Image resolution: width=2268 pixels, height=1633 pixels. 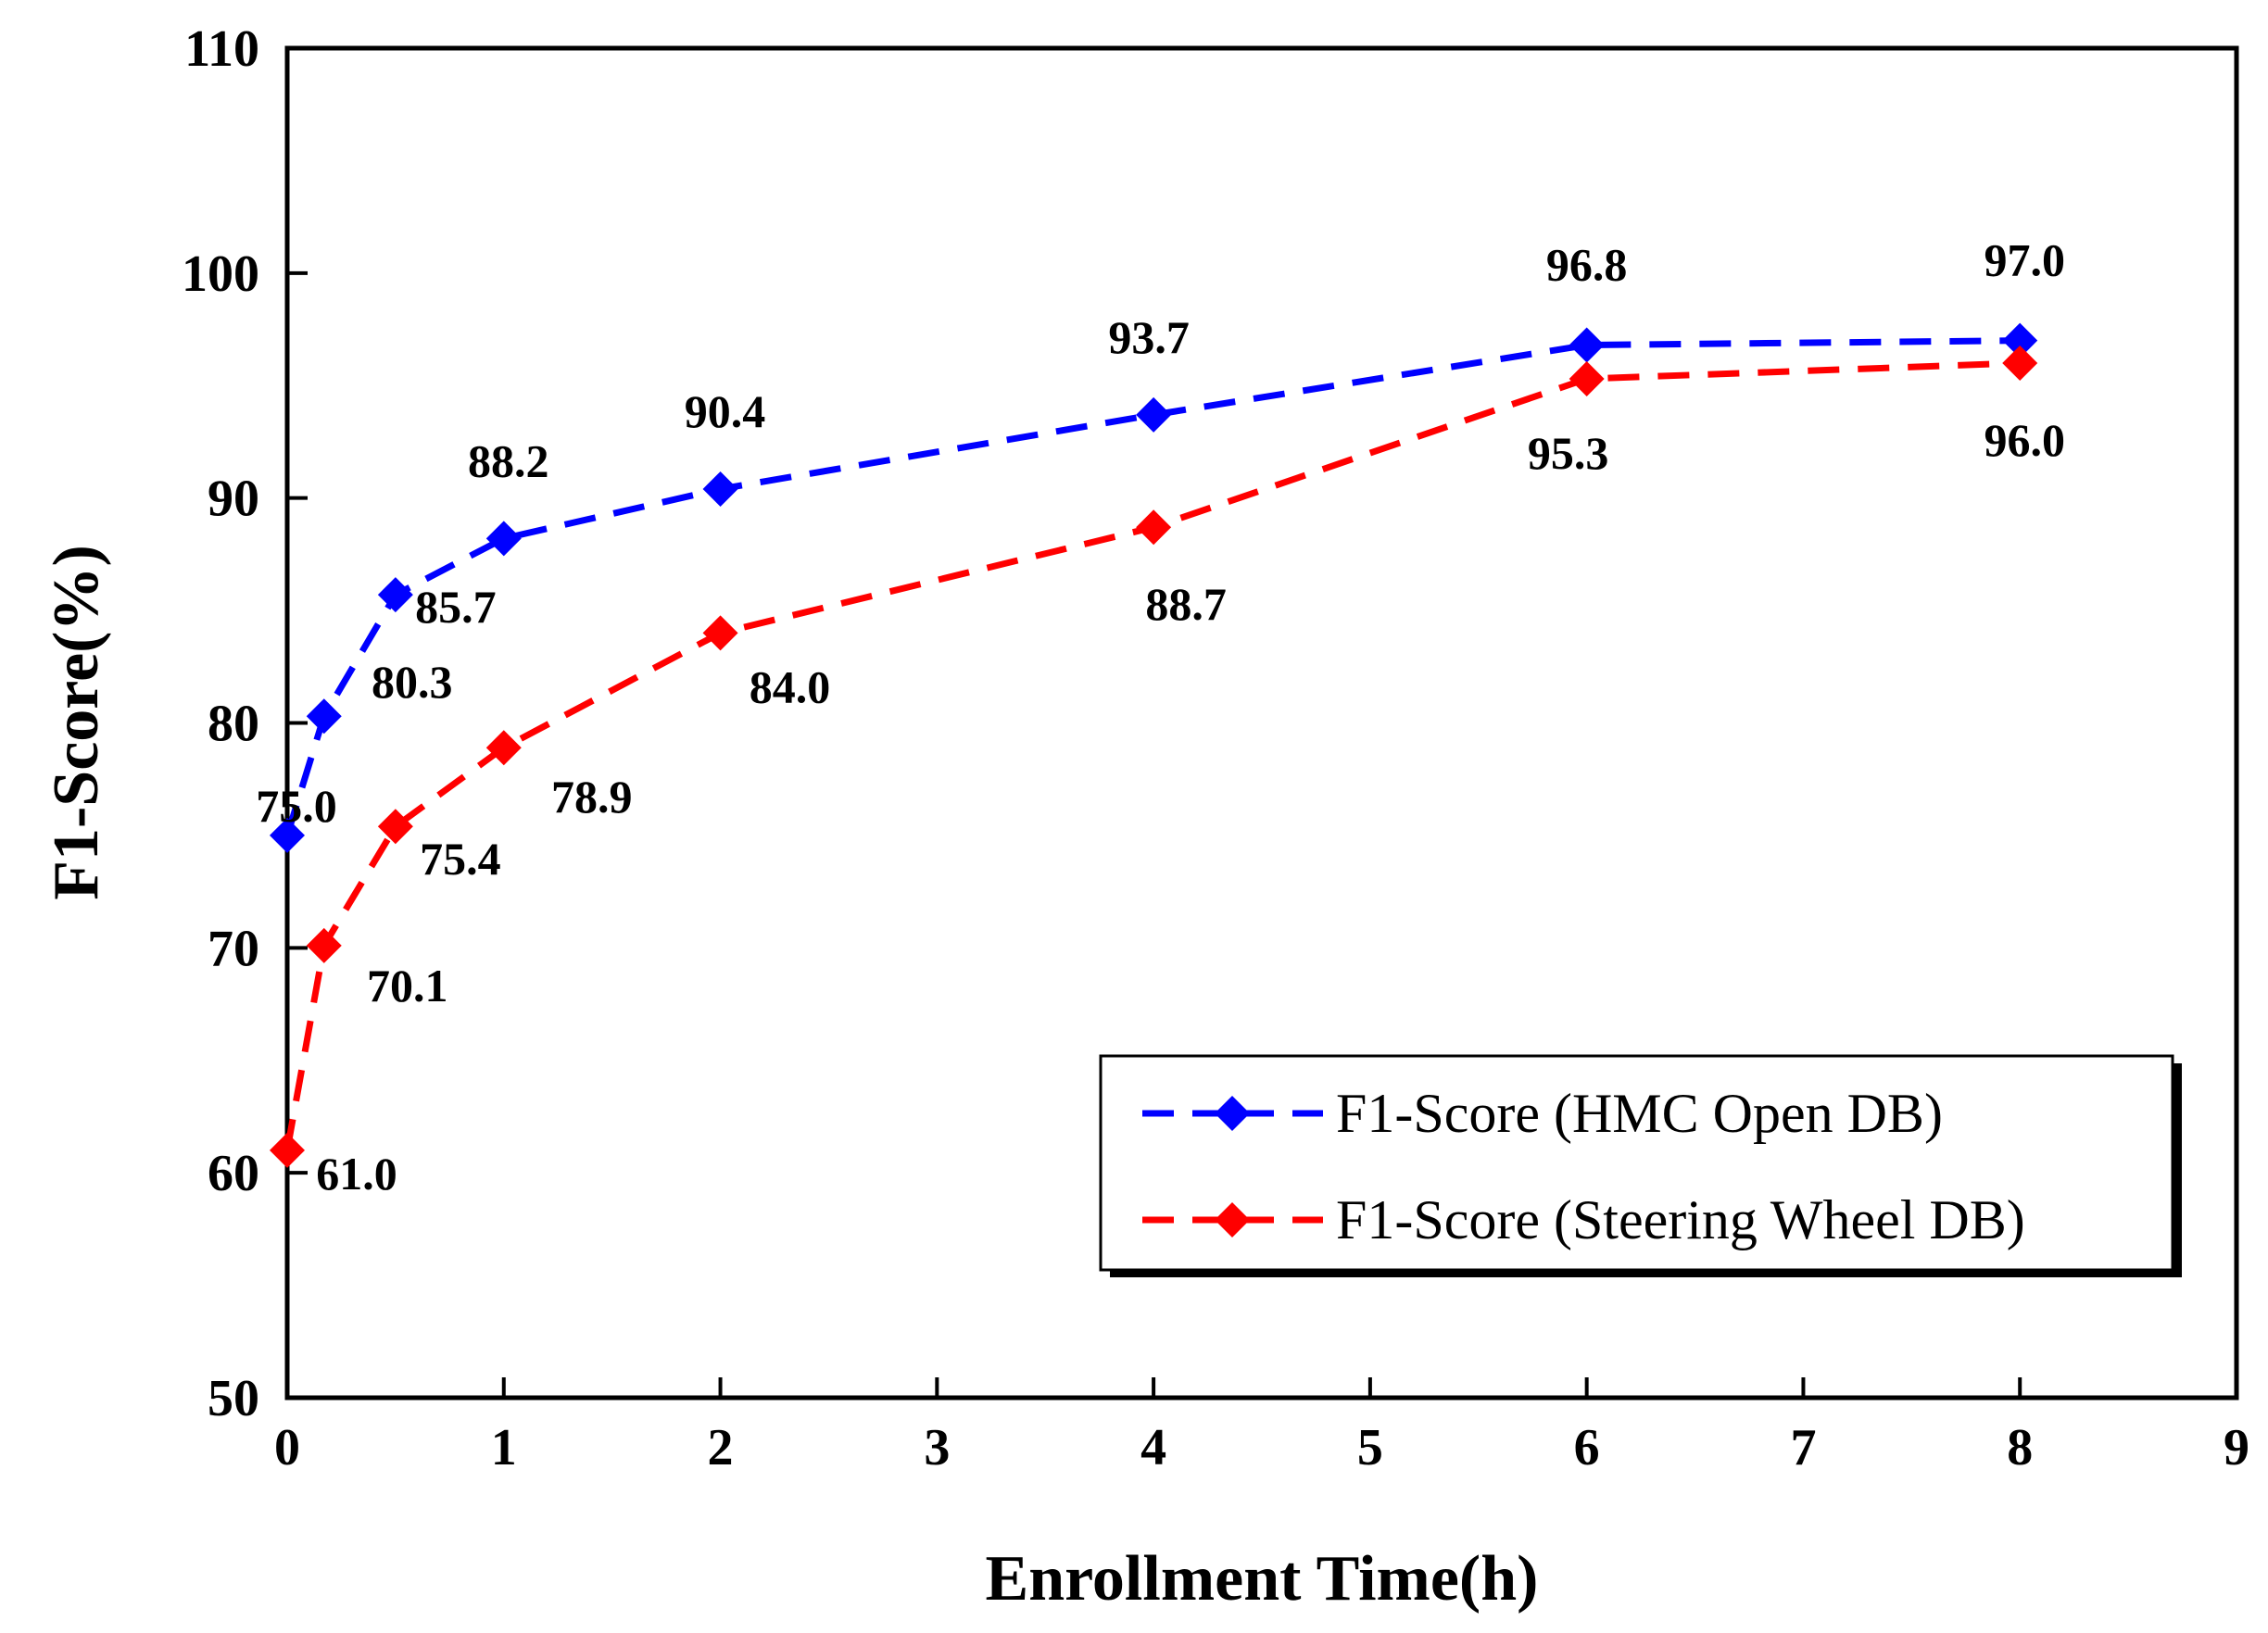 I want to click on data-label-series-1: 90.4, so click(x=725, y=411).